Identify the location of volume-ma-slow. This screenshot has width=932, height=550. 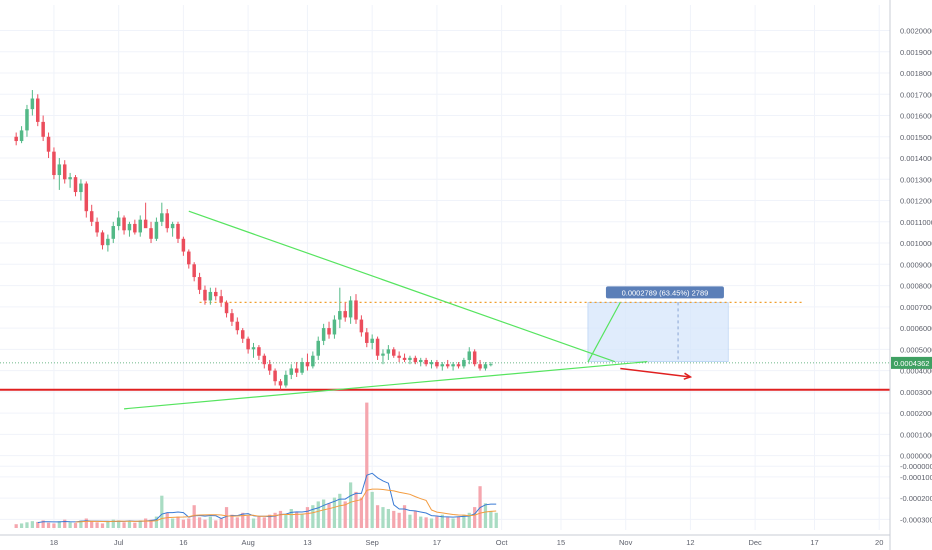
(286, 505).